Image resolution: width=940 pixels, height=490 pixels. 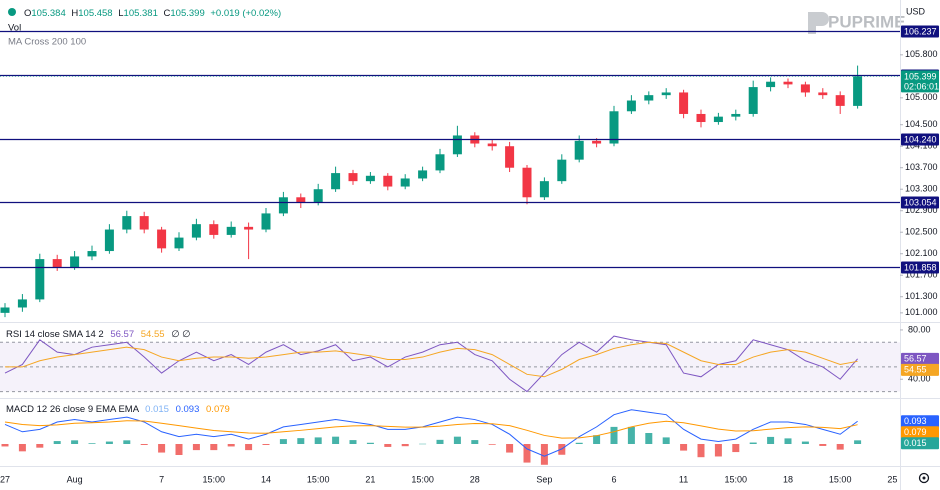 What do you see at coordinates (120, 13) in the screenshot?
I see `legend-key: L` at bounding box center [120, 13].